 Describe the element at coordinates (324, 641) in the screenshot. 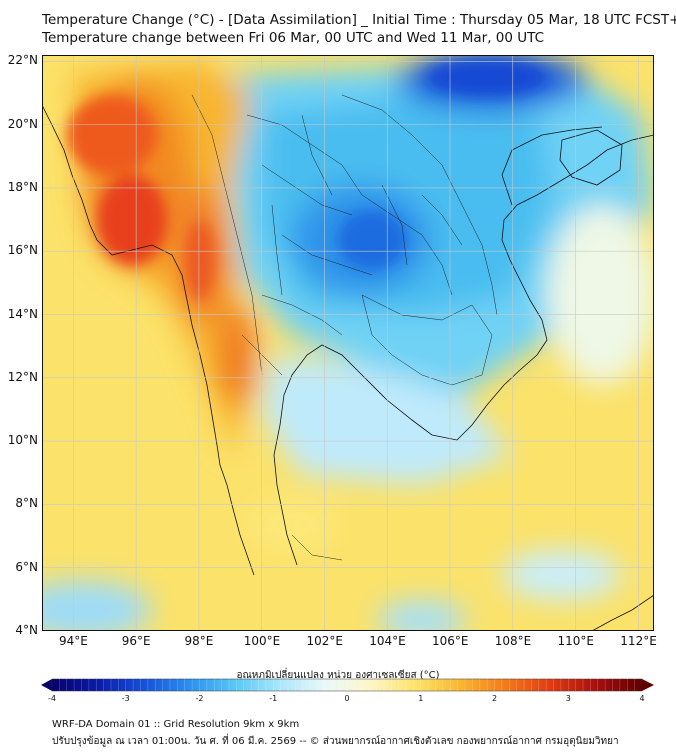

I see `lon-tick-label: 102°E` at that location.